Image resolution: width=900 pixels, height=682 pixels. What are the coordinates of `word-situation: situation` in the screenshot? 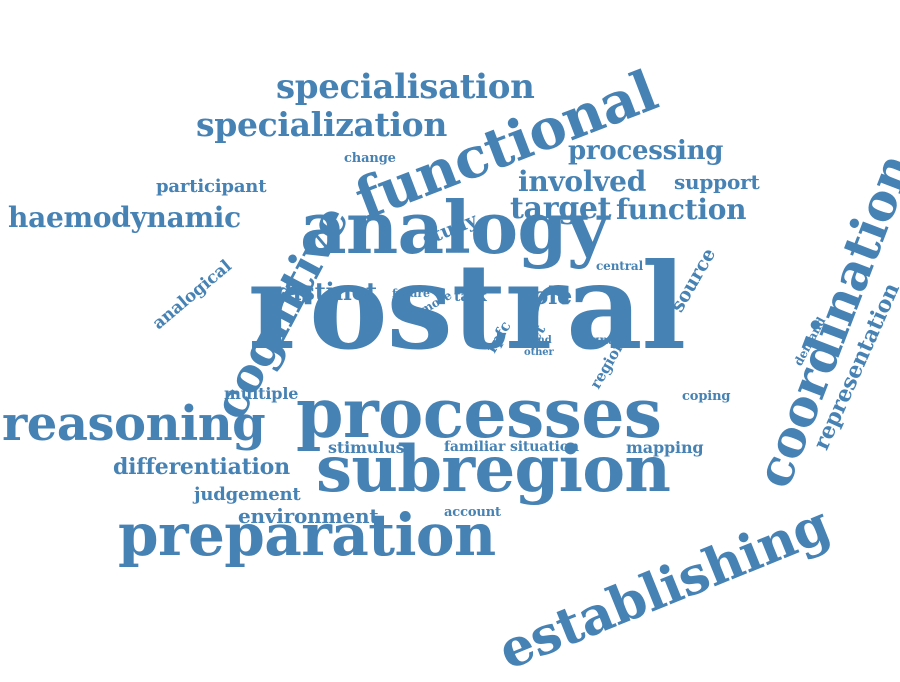 It's located at (544, 447).